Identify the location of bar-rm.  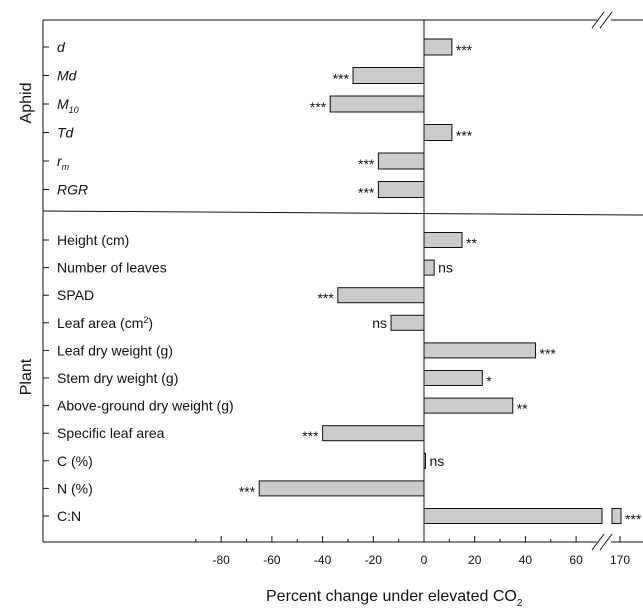
(401, 161).